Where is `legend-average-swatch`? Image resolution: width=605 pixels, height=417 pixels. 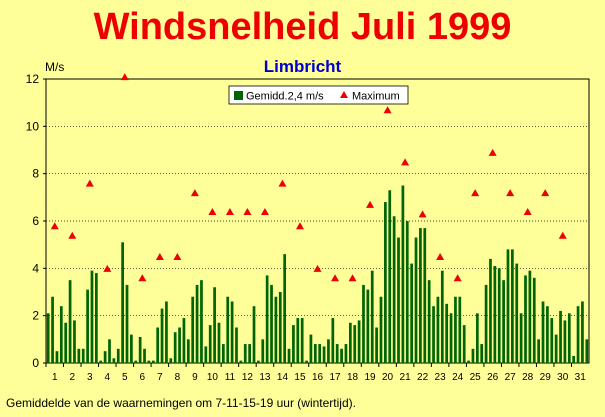
legend-average-swatch is located at coordinates (238, 95).